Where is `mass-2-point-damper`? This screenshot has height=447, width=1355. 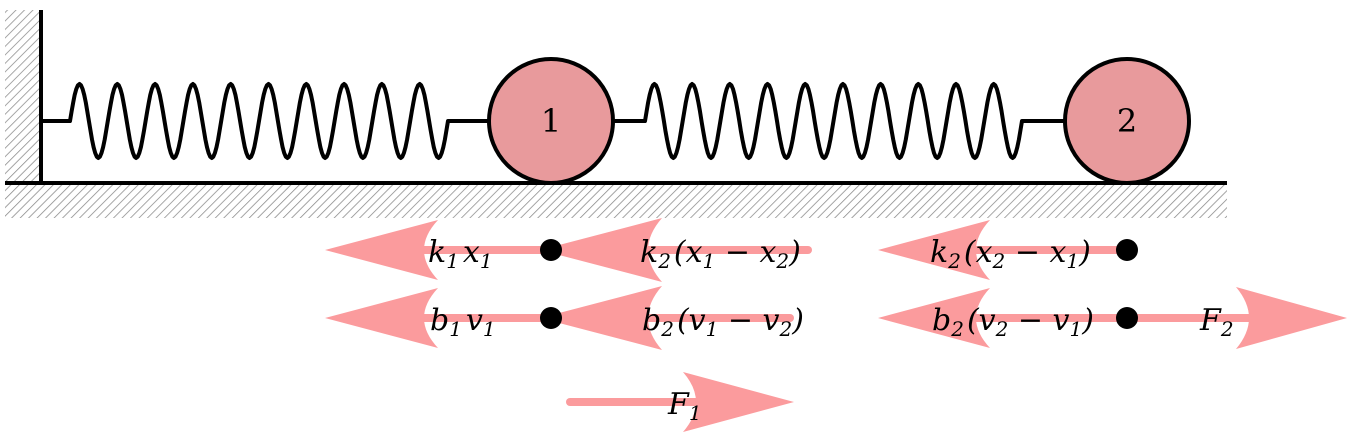
mass-2-point-damper is located at coordinates (1127, 318).